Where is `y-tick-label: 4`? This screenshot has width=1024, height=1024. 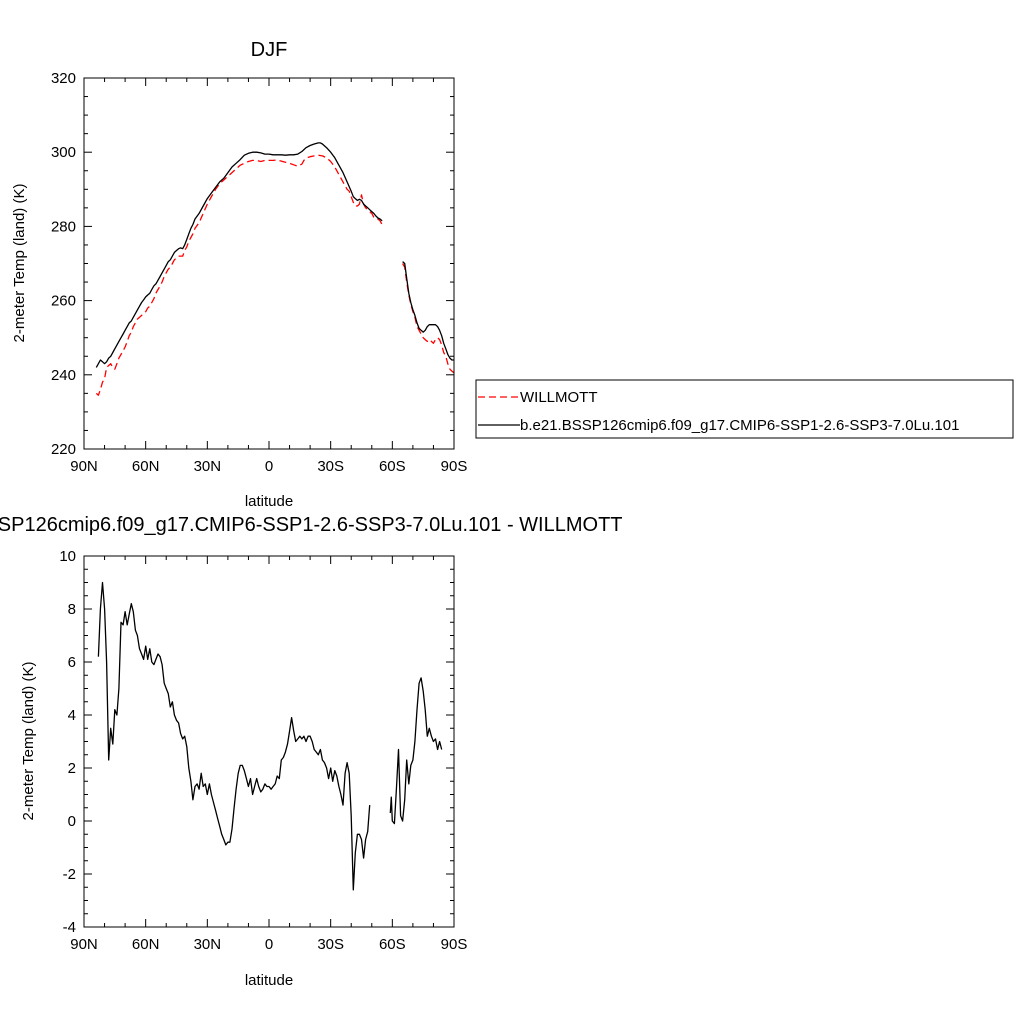 y-tick-label: 4 is located at coordinates (72, 715).